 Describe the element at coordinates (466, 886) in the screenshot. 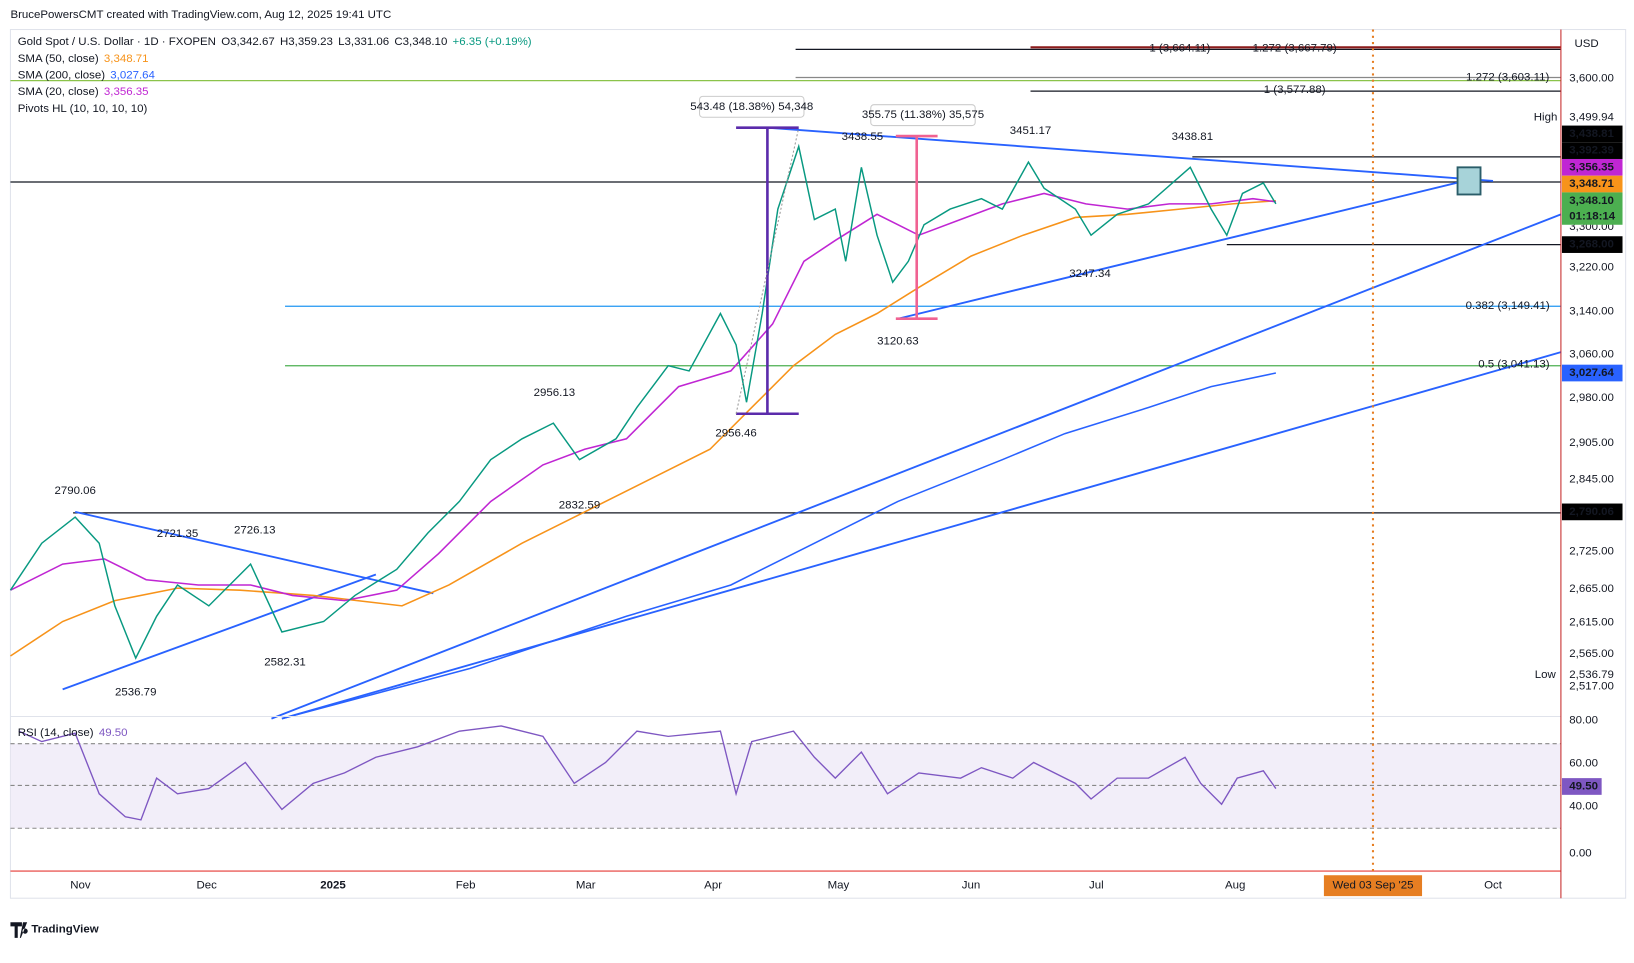

I see `x-tick-label: Feb` at that location.